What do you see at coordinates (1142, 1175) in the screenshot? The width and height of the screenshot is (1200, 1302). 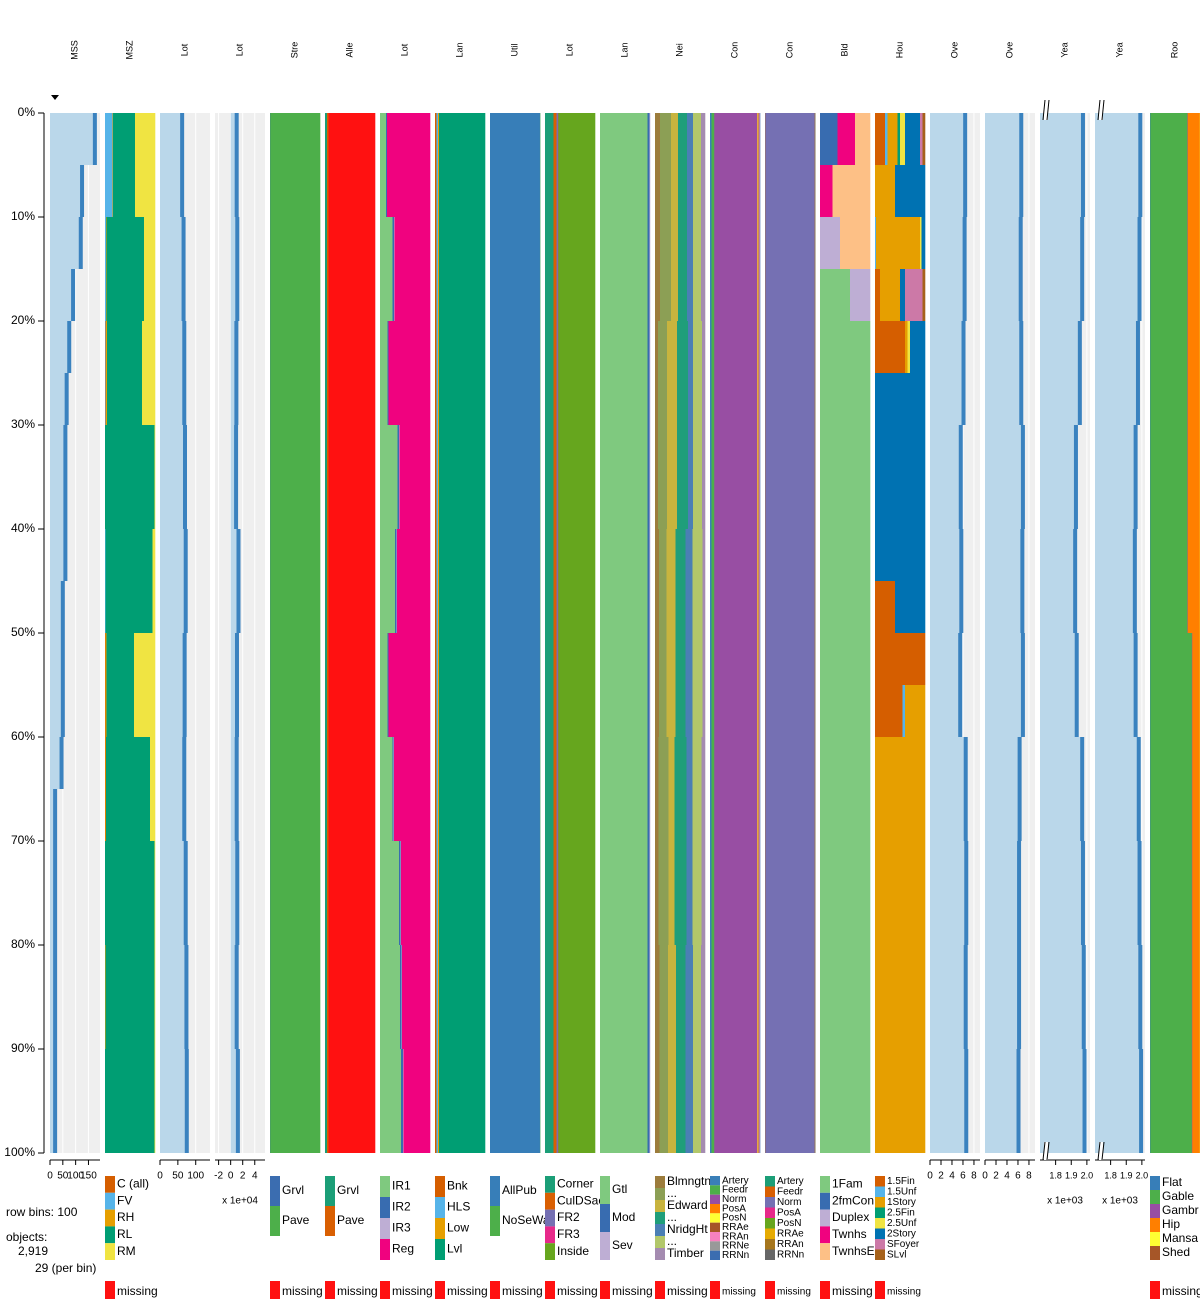 I see `x-tick-label: 2.0` at bounding box center [1142, 1175].